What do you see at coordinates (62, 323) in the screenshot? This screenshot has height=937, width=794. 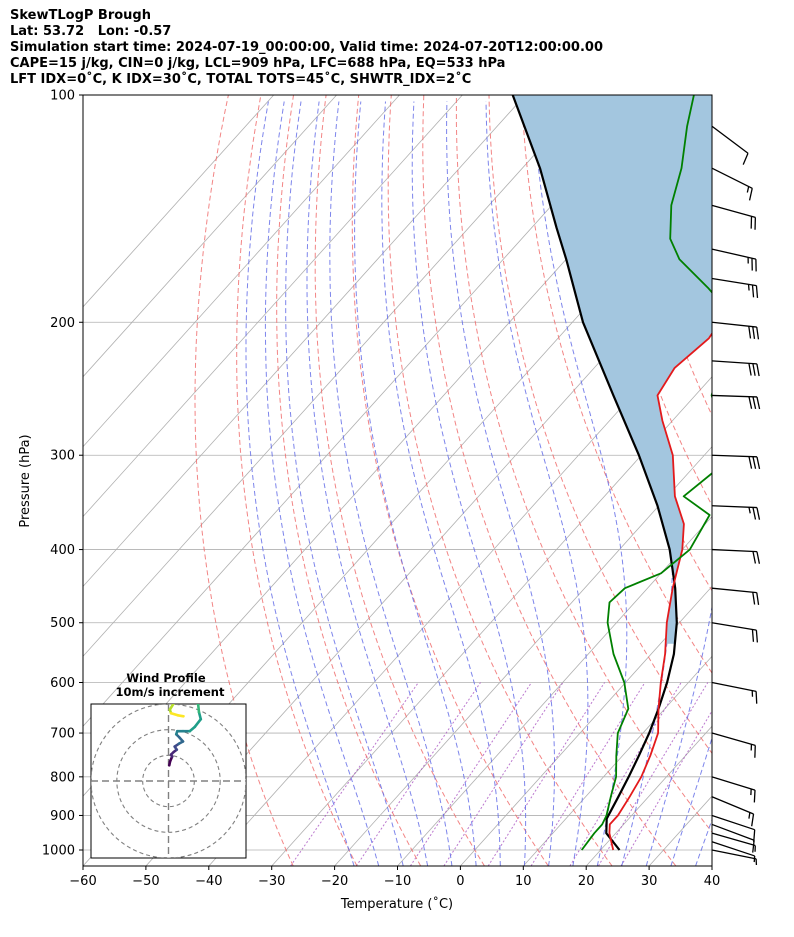 I see `y-tick-label: 200` at bounding box center [62, 323].